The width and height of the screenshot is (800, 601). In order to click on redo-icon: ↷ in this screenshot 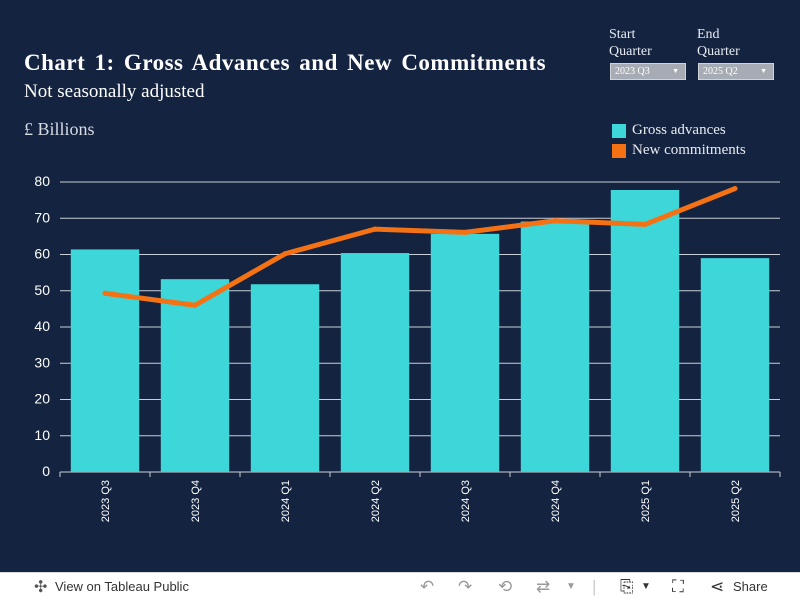, I will do `click(465, 586)`.